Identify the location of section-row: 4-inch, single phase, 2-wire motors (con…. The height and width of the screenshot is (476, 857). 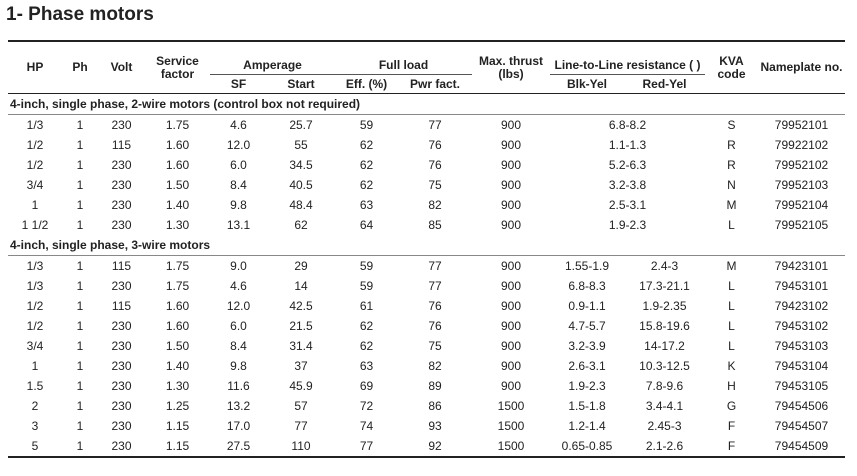
(426, 104).